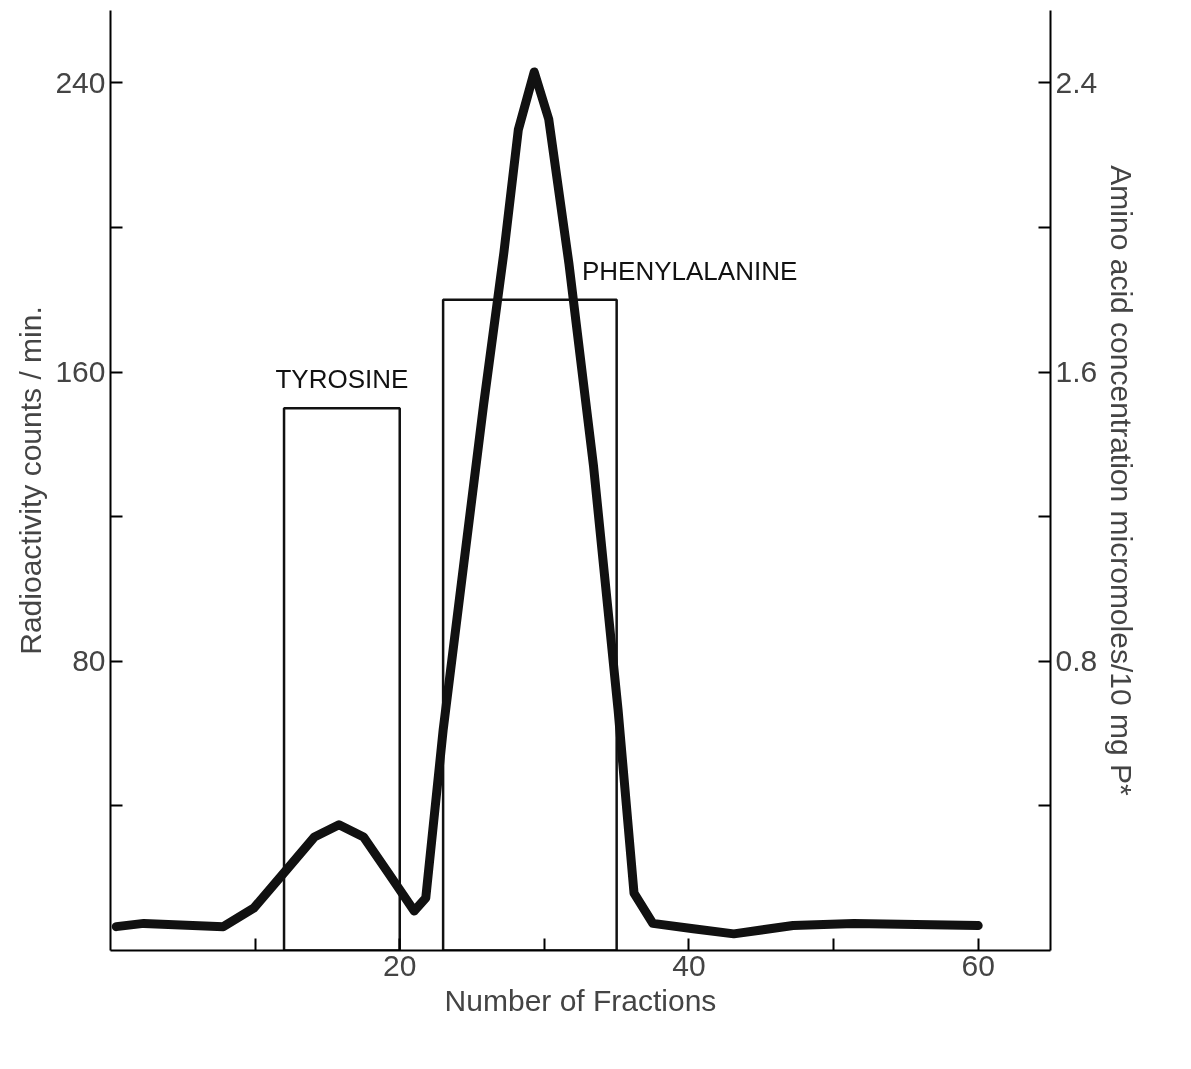  What do you see at coordinates (89, 661) in the screenshot?
I see `y-tick-label: 80` at bounding box center [89, 661].